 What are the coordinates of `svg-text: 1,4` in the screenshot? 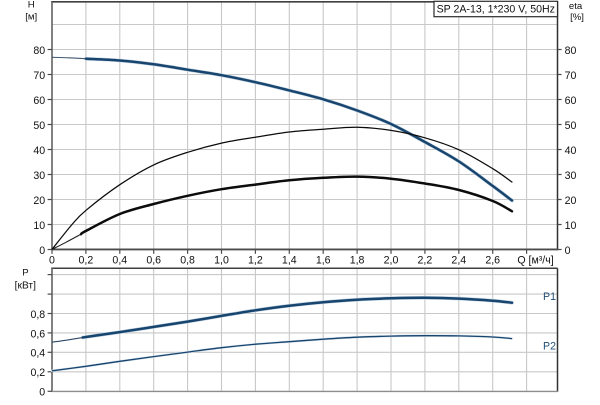 It's located at (289, 261).